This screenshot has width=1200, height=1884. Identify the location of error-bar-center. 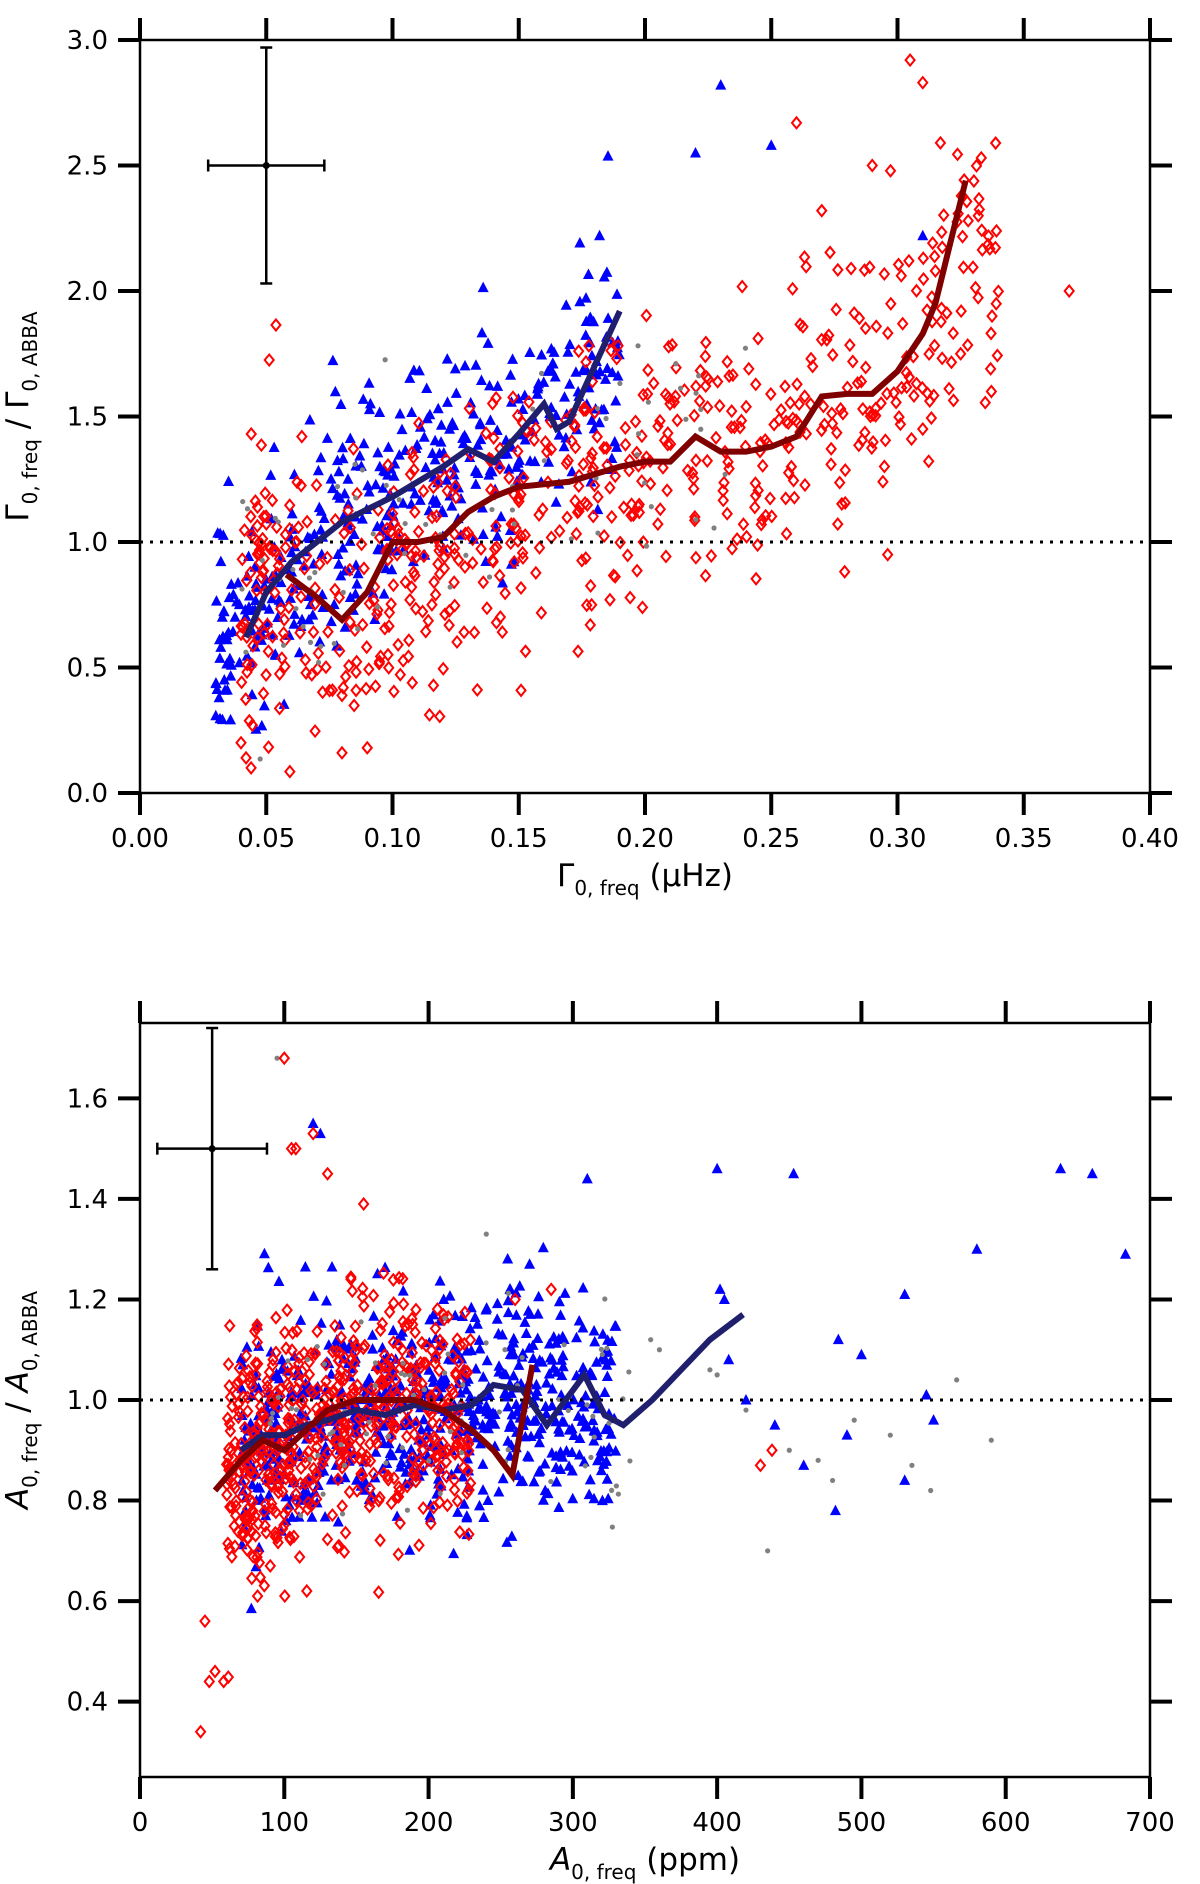
(266, 165).